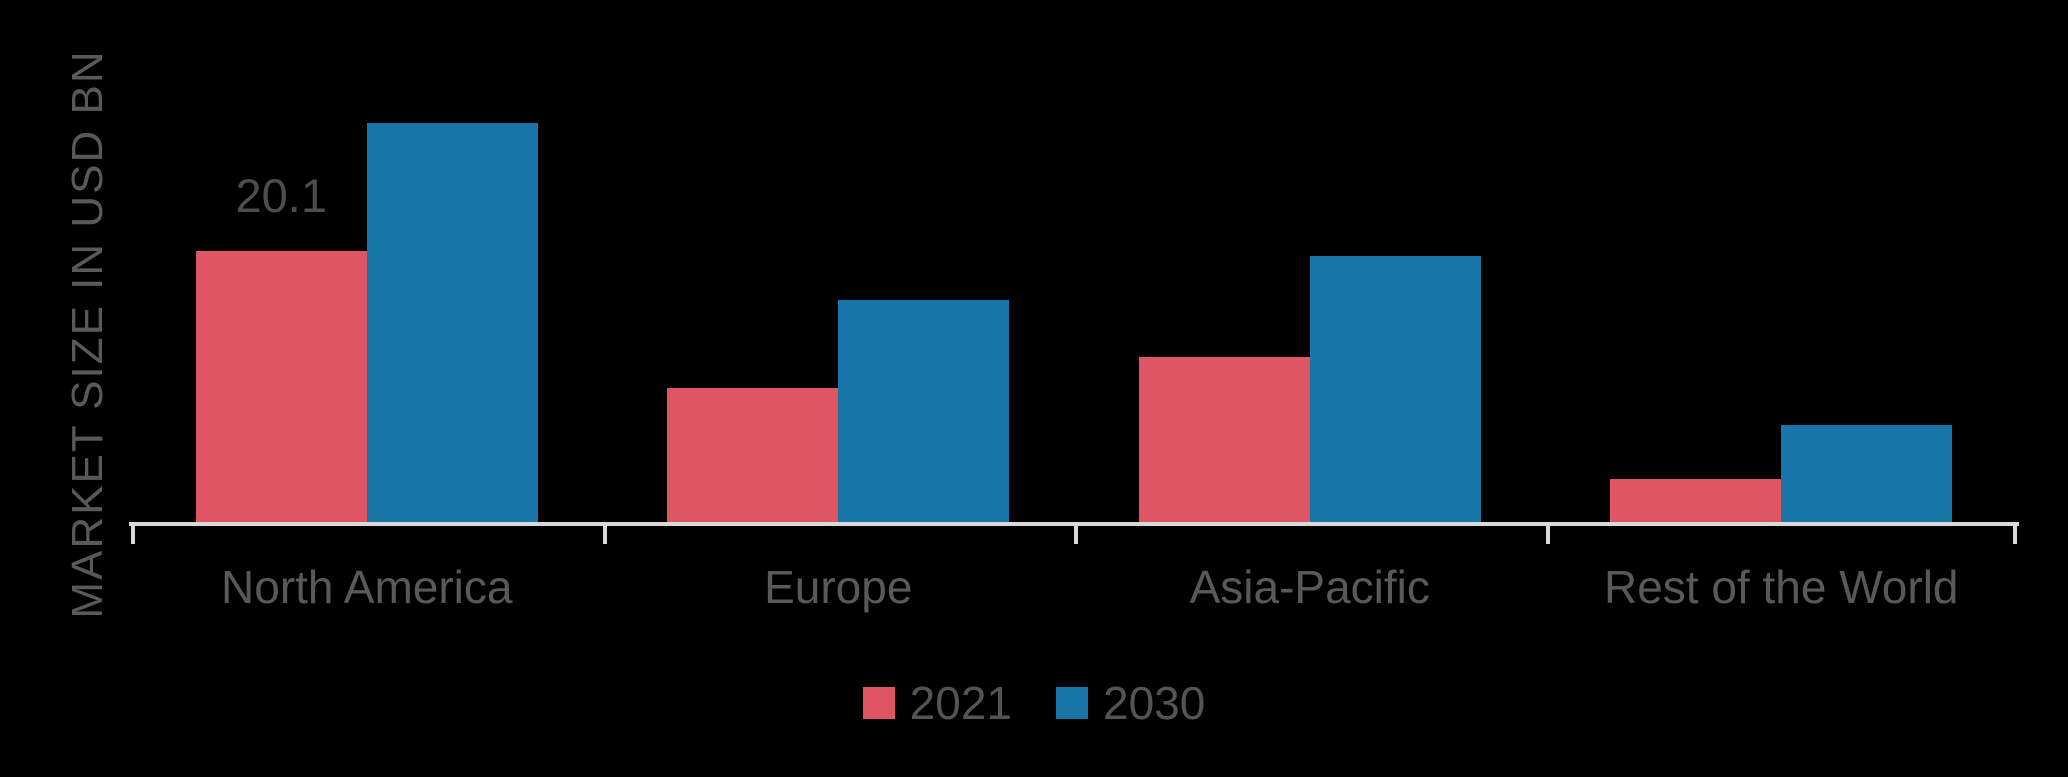 The width and height of the screenshot is (2068, 777). I want to click on category-label-asia-pacific: Asia-Pacific, so click(1309, 587).